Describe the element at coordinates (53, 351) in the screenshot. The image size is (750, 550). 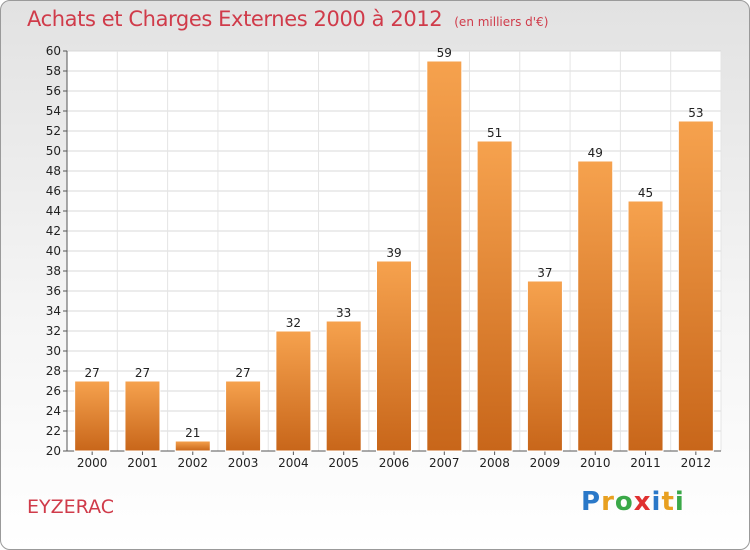
I see `y-tick-label: 30` at that location.